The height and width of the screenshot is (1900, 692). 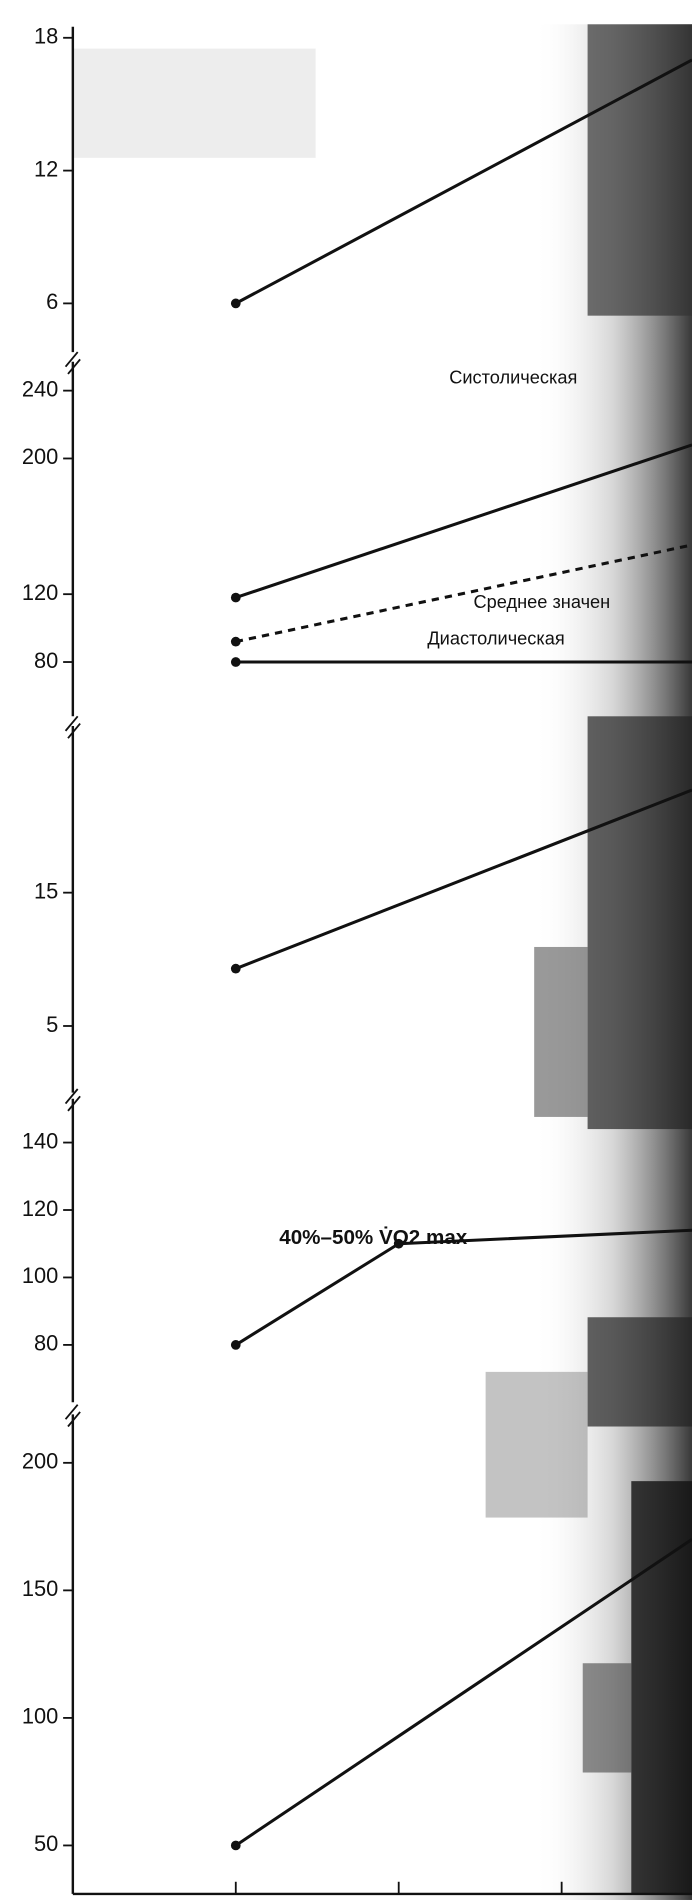 What do you see at coordinates (52, 1024) in the screenshot?
I see `y-tick-label: 5` at bounding box center [52, 1024].